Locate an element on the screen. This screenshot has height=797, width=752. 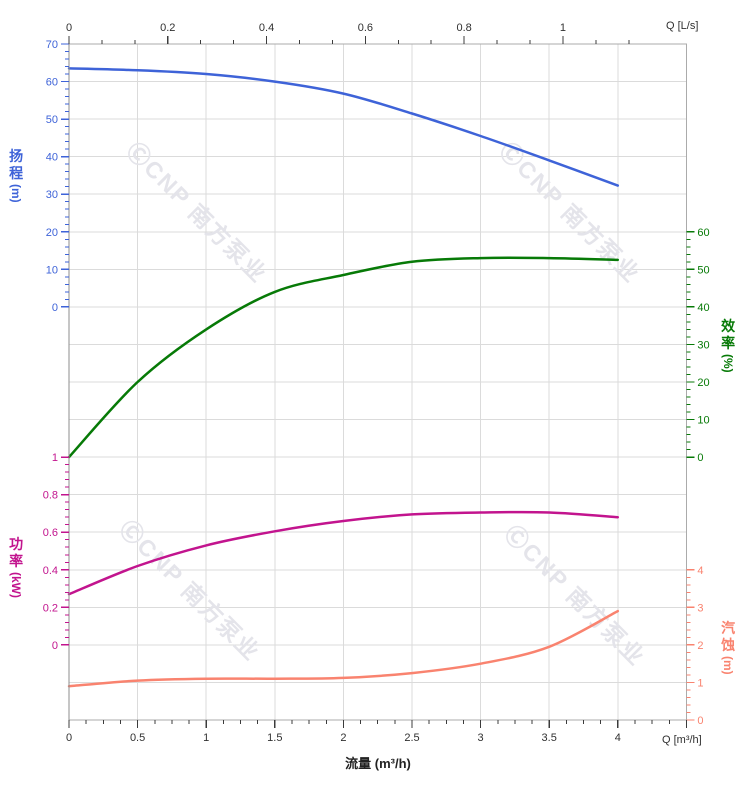
power-curve is located at coordinates (343, 553).